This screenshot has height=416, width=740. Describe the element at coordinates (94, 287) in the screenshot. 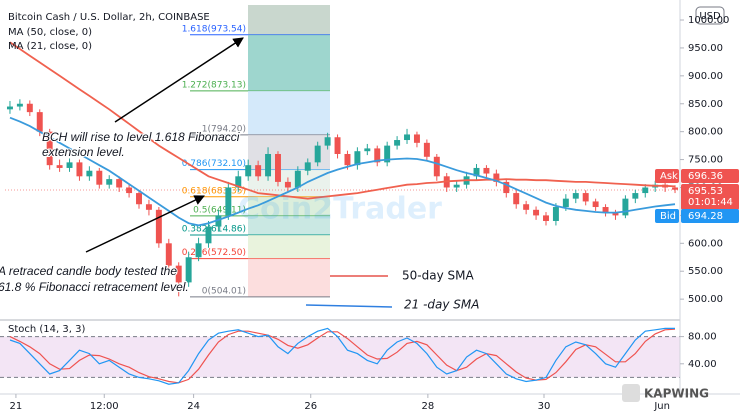

I see `annotation: 61.8 % Fibonacci retracement level.` at that location.